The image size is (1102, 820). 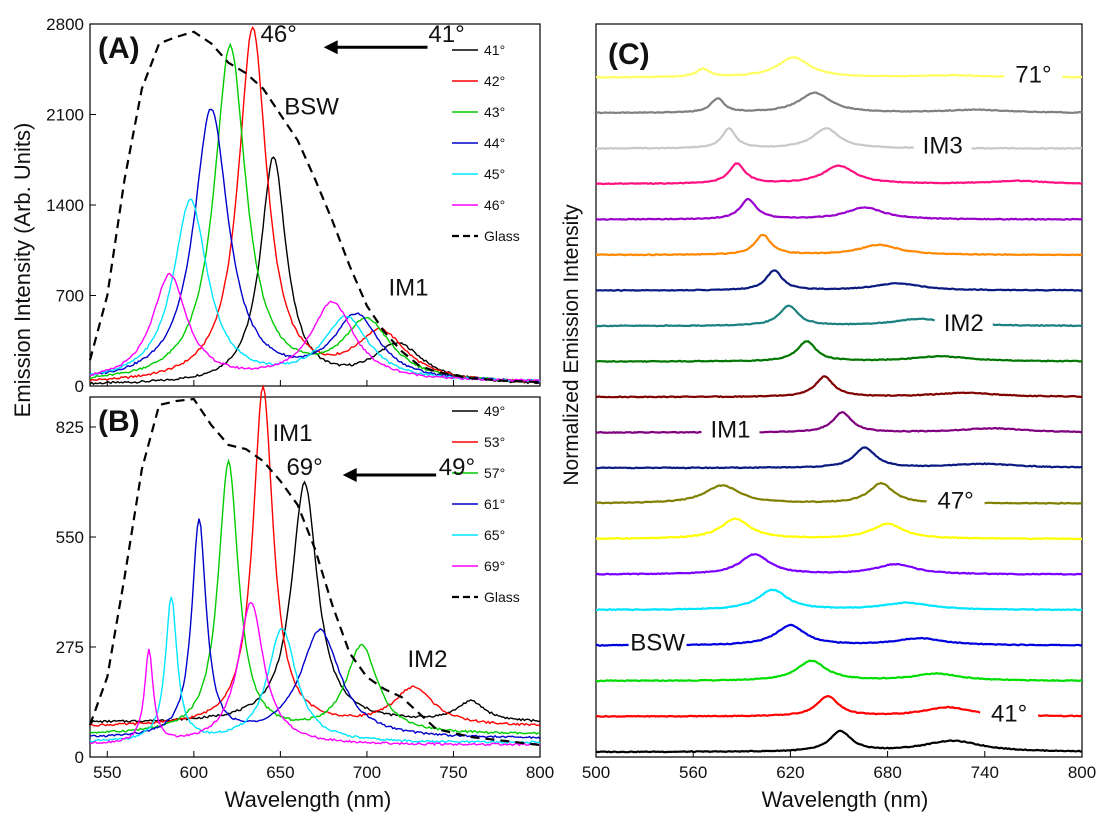 What do you see at coordinates (494, 81) in the screenshot?
I see `legend-label: 42°` at bounding box center [494, 81].